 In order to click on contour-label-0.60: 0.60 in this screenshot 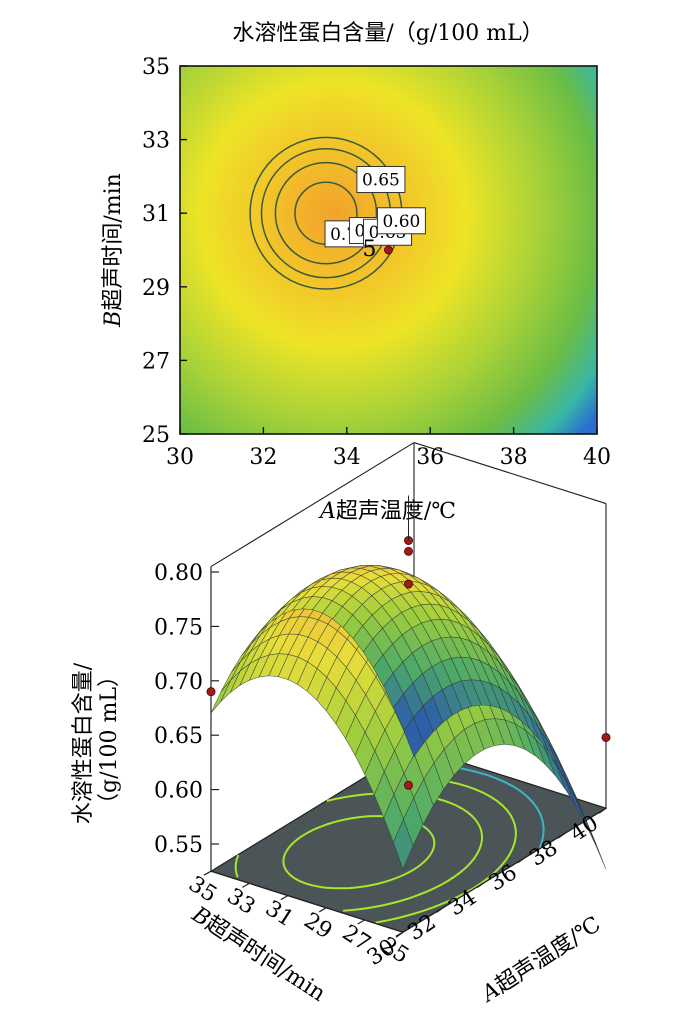, I will do `click(401, 221)`.